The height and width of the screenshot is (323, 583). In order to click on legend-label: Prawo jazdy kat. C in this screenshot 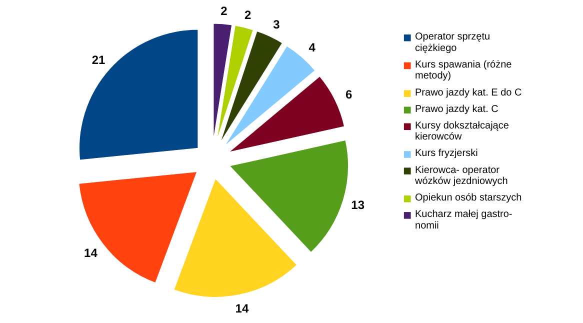, I will do `click(456, 109)`.